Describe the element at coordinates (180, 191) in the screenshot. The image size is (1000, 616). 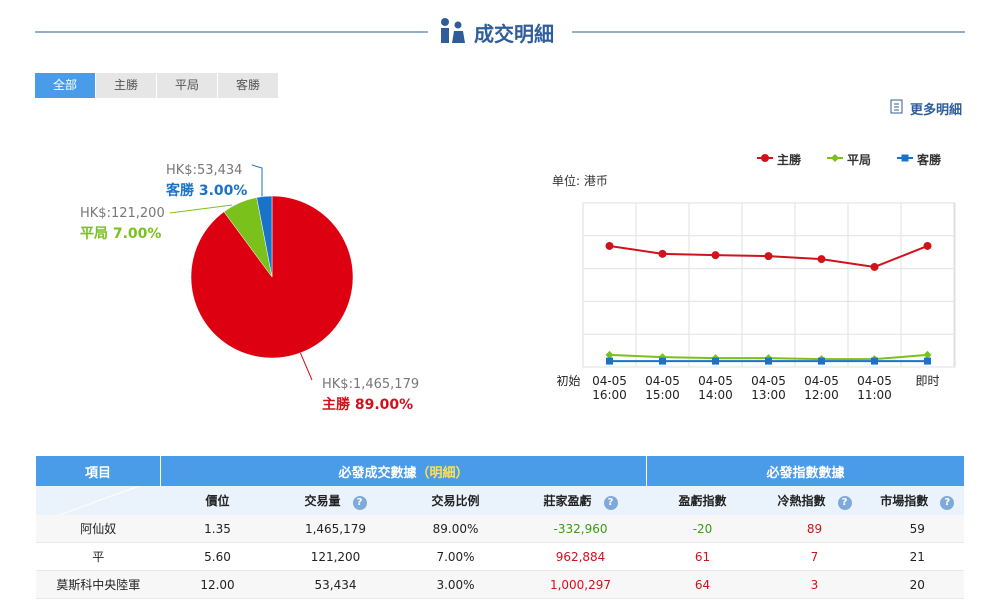
I see `pie-category: 客勝` at that location.